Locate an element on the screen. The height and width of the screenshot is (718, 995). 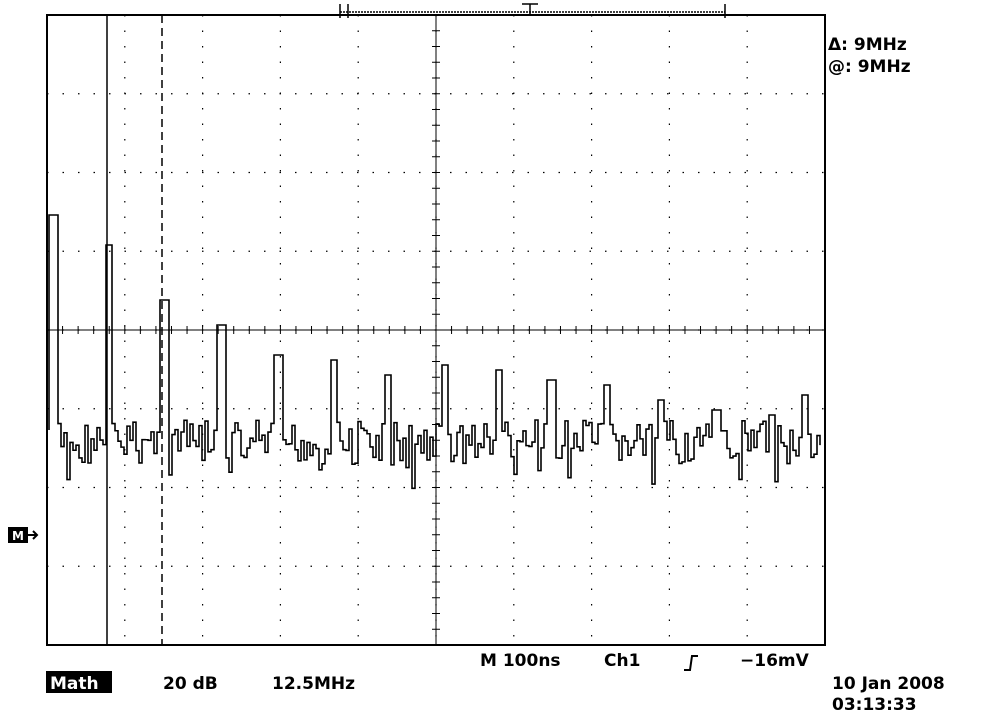
math-label: Math is located at coordinates (74, 684).